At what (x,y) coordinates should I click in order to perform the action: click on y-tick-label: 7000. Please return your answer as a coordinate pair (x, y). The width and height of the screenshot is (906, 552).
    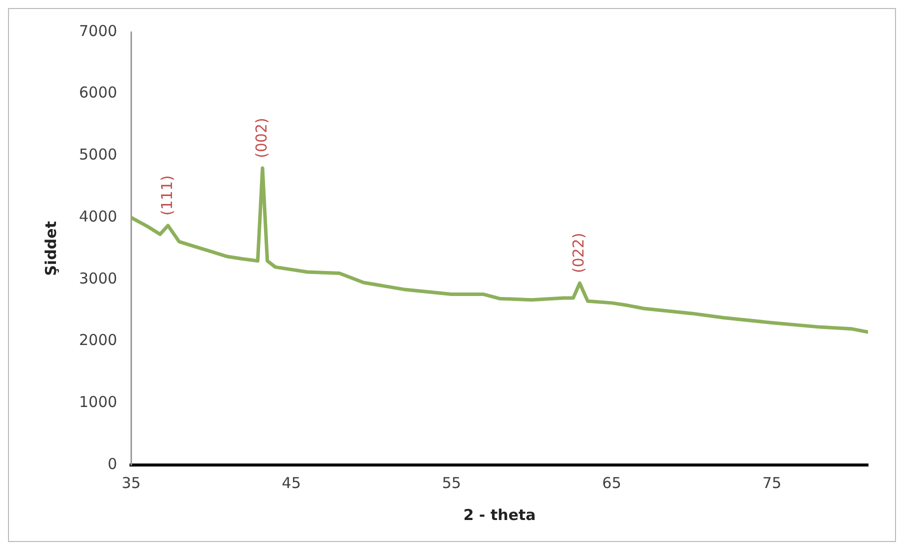
    Looking at the image, I should click on (98, 31).